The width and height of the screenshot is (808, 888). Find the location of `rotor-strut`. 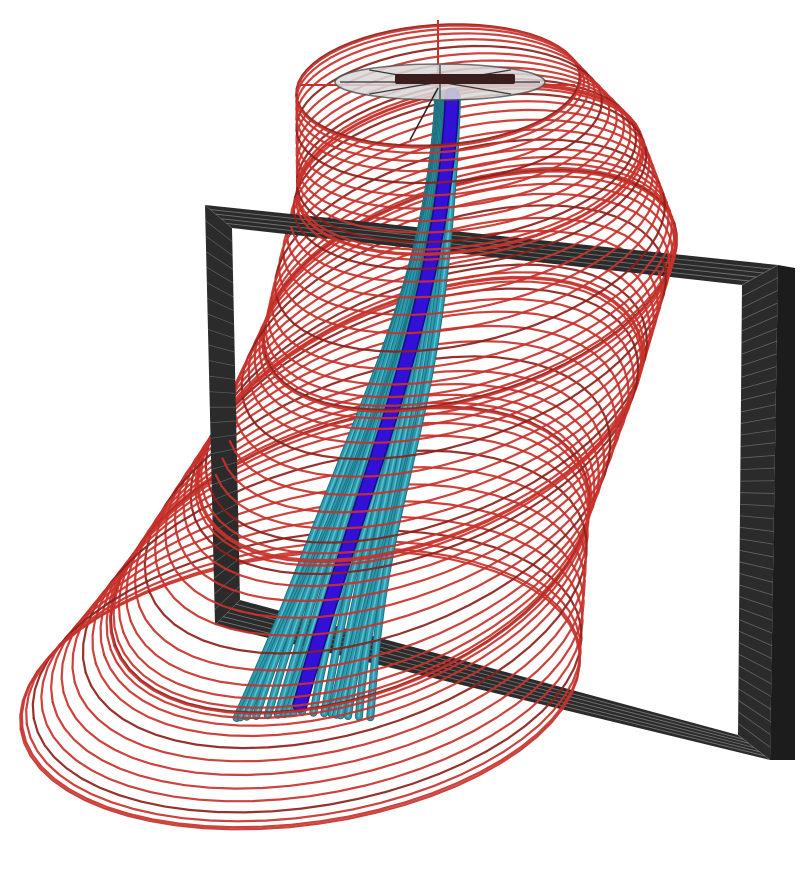

rotor-strut is located at coordinates (424, 114).